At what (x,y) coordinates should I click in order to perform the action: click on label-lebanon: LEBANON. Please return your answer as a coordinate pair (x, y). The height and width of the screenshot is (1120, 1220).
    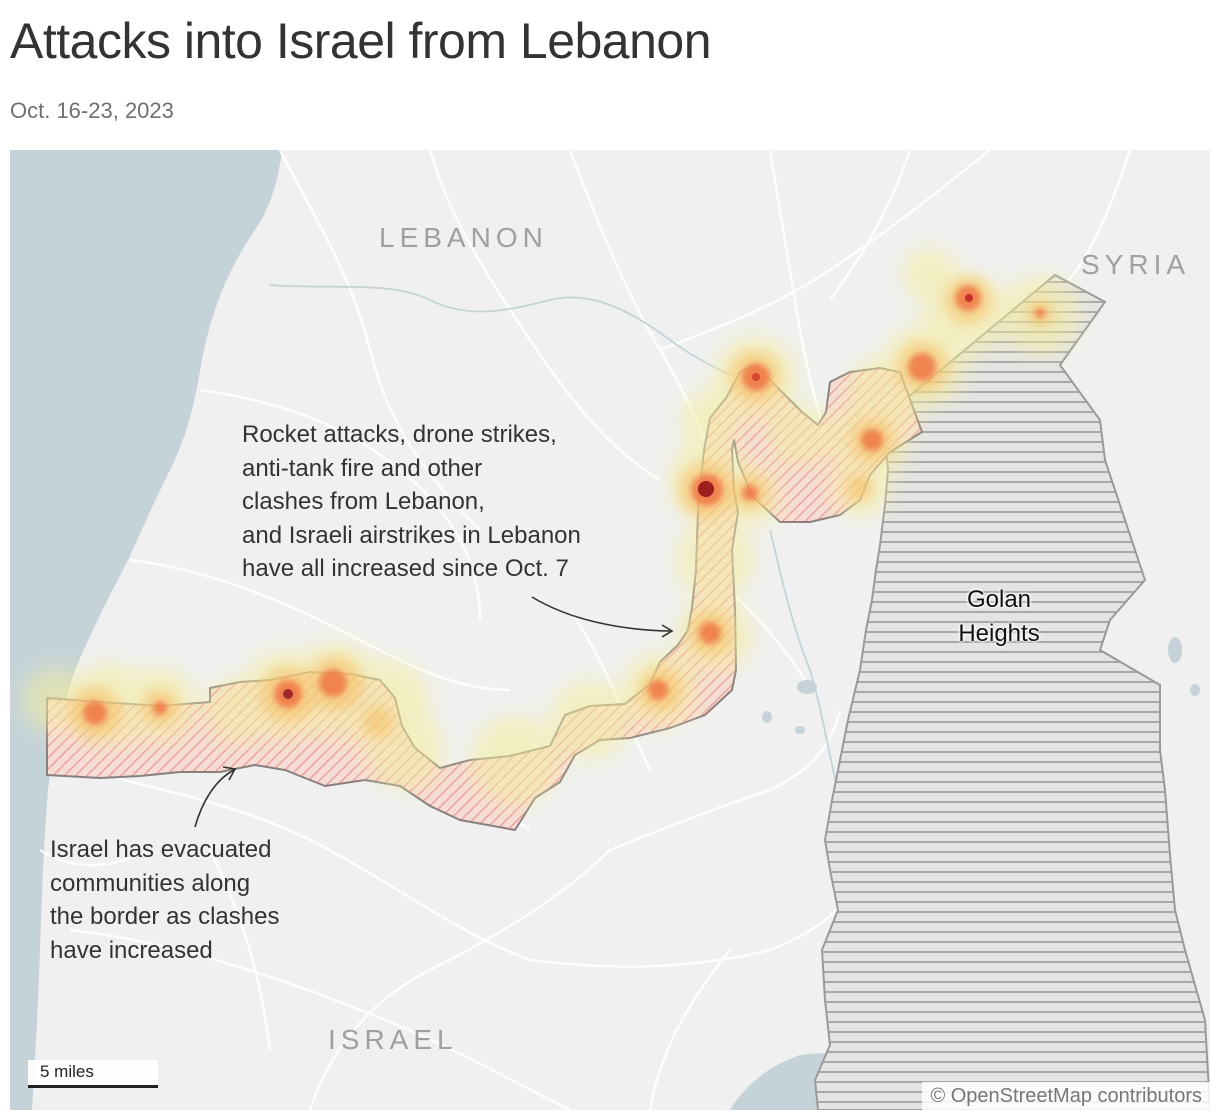
    Looking at the image, I should click on (463, 237).